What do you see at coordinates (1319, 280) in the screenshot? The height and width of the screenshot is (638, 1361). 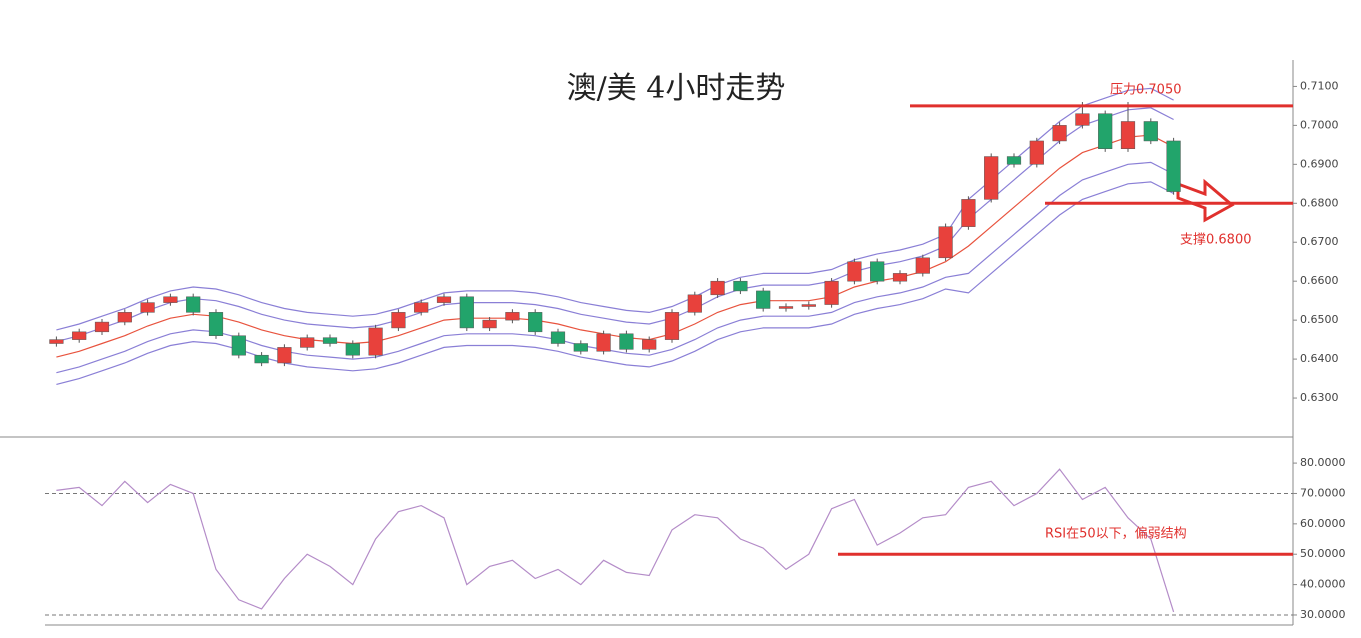 I see `y-tick-label: 0.6600` at bounding box center [1319, 280].